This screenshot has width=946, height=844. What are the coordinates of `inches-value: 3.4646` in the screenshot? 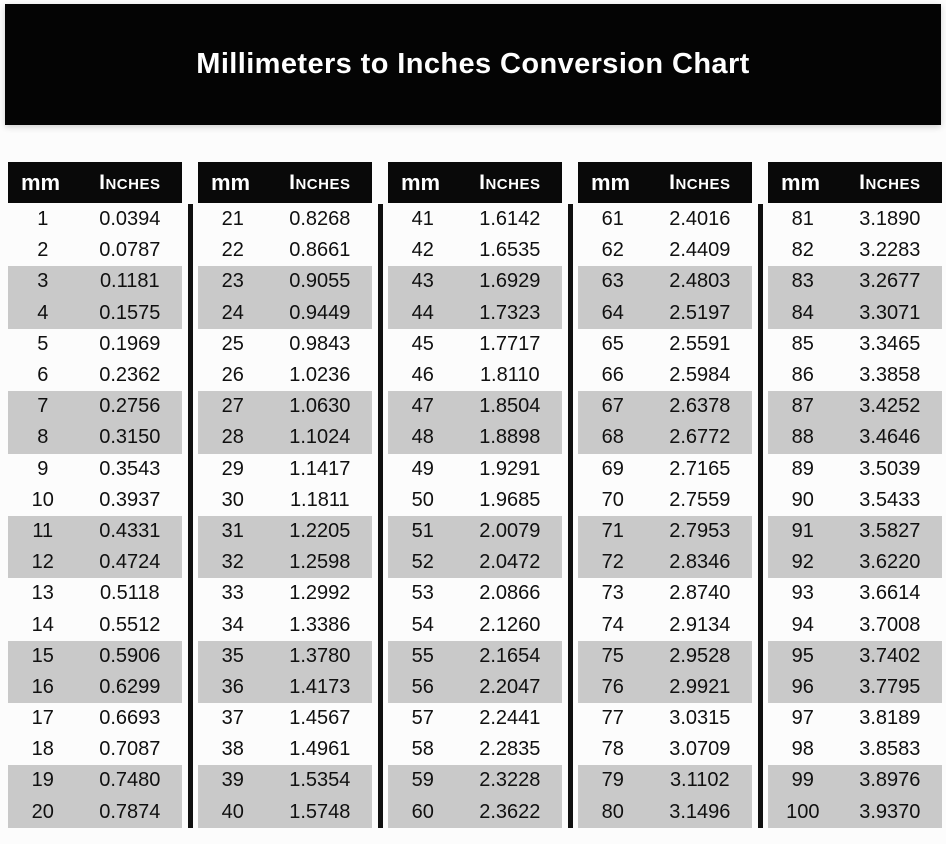 It's located at (890, 437).